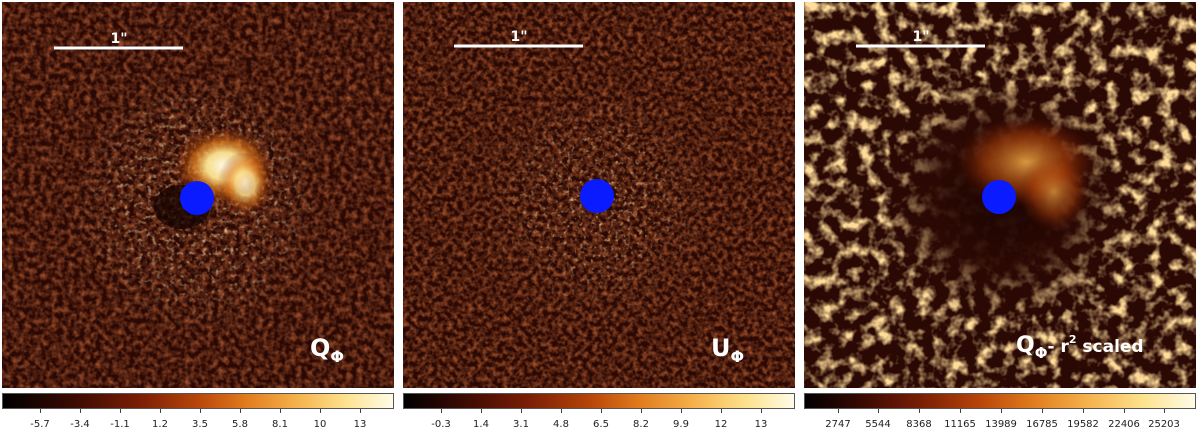 The width and height of the screenshot is (1200, 437). I want to click on tick-label: 8.2, so click(641, 424).